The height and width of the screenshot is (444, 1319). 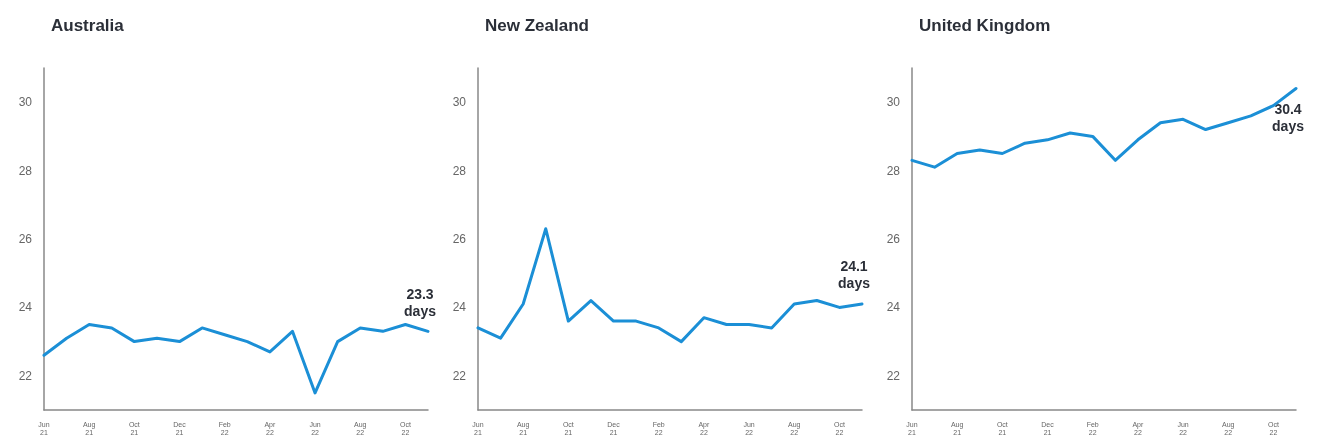 What do you see at coordinates (854, 275) in the screenshot?
I see `annotation: 24.1 days` at bounding box center [854, 275].